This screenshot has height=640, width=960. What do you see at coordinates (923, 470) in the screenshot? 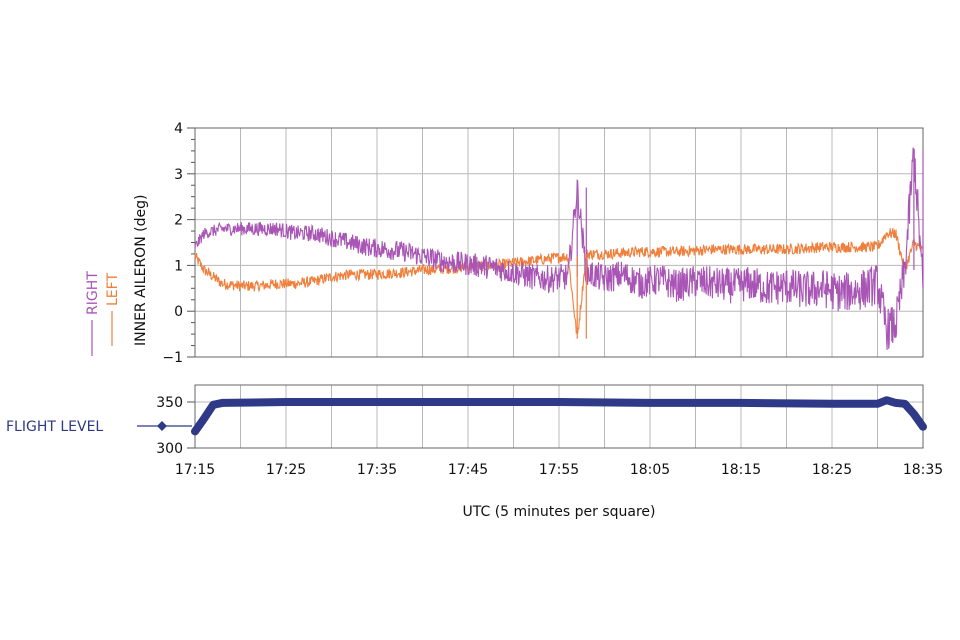
I see `x-tick-label: 18:35` at bounding box center [923, 470].